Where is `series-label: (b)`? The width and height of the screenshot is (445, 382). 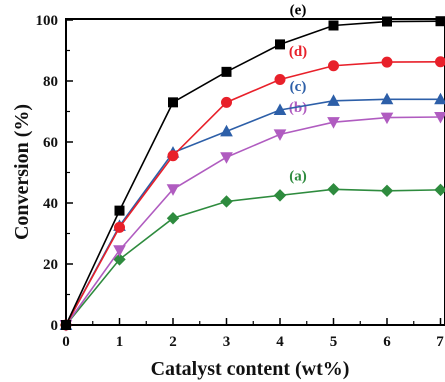 series-label: (b) is located at coordinates (298, 108).